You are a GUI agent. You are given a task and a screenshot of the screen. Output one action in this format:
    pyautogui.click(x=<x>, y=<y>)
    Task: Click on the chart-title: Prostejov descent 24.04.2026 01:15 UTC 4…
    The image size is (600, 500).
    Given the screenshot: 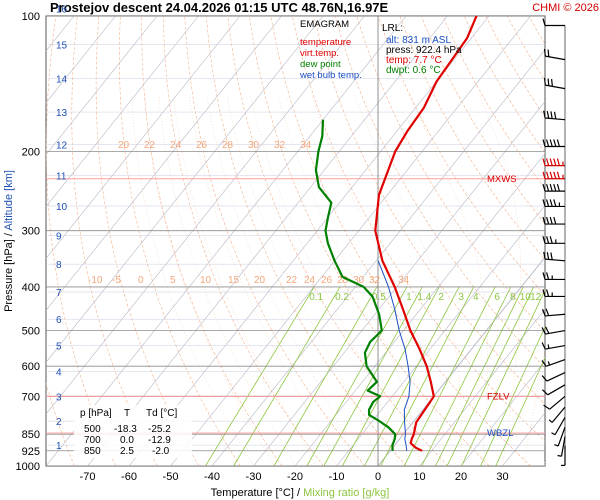 What is the action you would take?
    pyautogui.click(x=219, y=7)
    